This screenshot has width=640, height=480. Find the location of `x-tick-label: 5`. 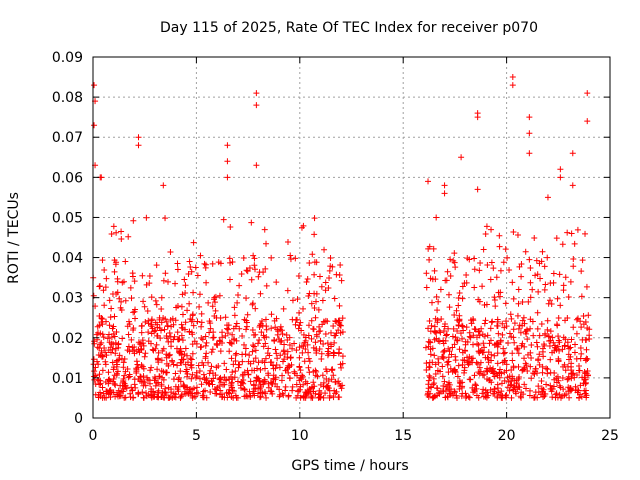

x-tick-label: 5 is located at coordinates (196, 436).